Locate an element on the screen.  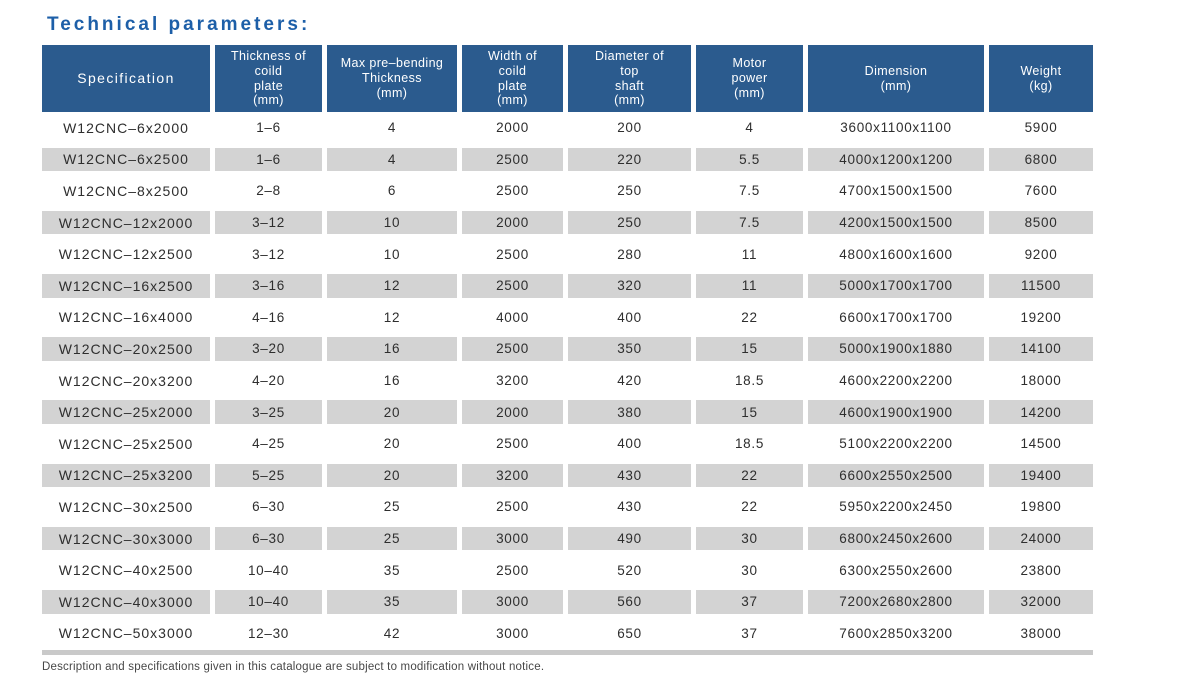
cell: W12CNC–40x2500 is located at coordinates (126, 570).